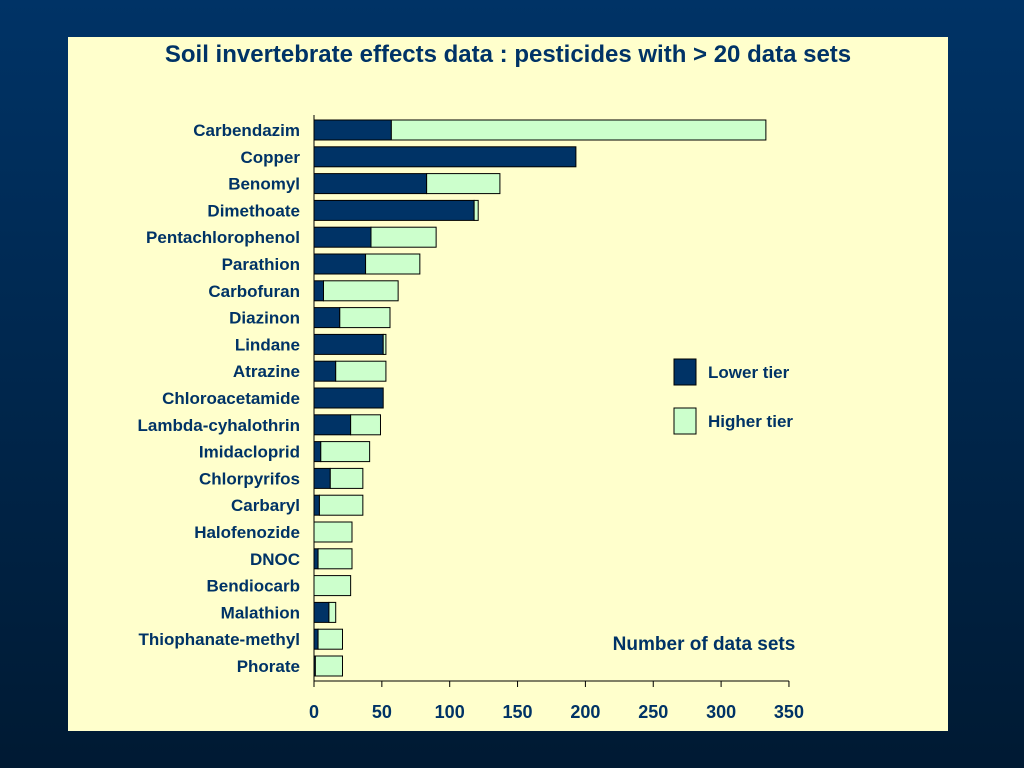 This screenshot has width=1024, height=768. I want to click on bar-lower-chloroacetamide, so click(348, 398).